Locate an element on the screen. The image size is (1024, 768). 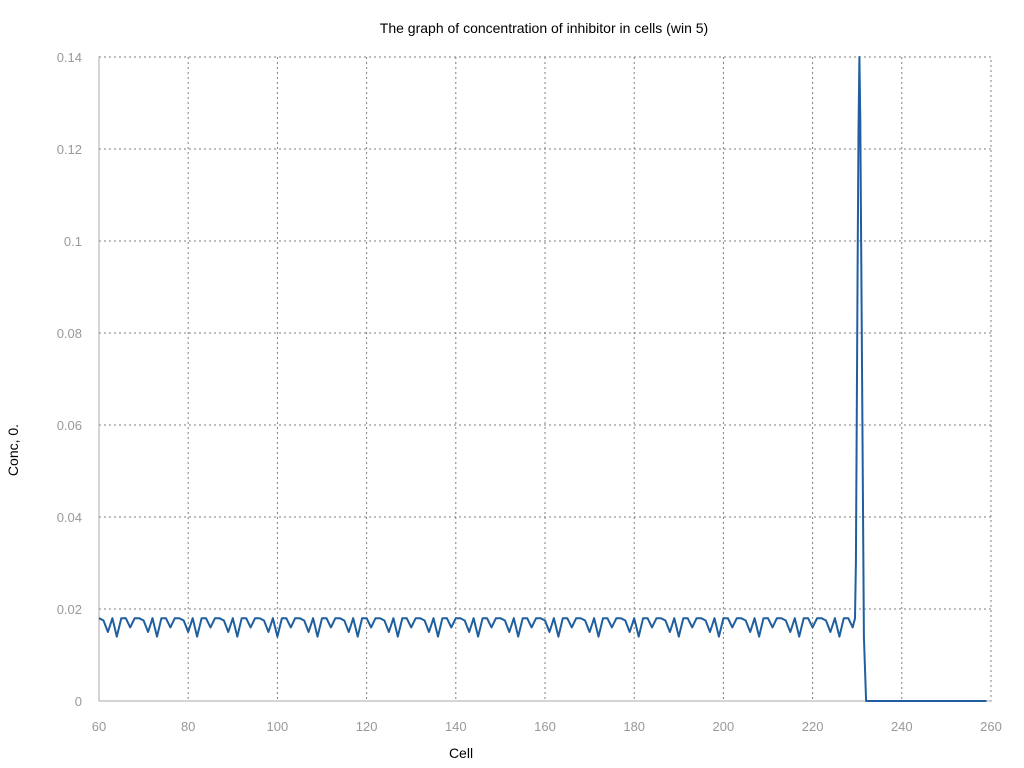
y-tick-label: 0.02 is located at coordinates (69, 609).